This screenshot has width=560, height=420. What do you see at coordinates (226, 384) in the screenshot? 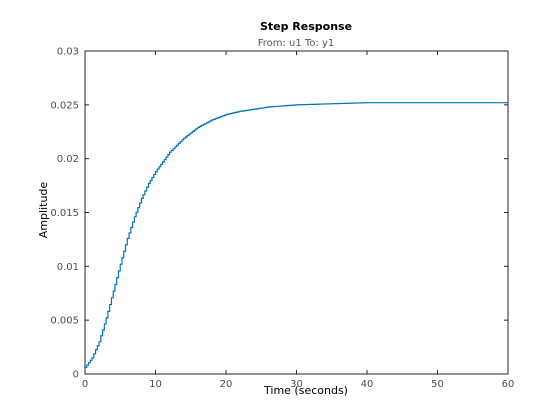
I see `x-tick-label: 20` at bounding box center [226, 384].